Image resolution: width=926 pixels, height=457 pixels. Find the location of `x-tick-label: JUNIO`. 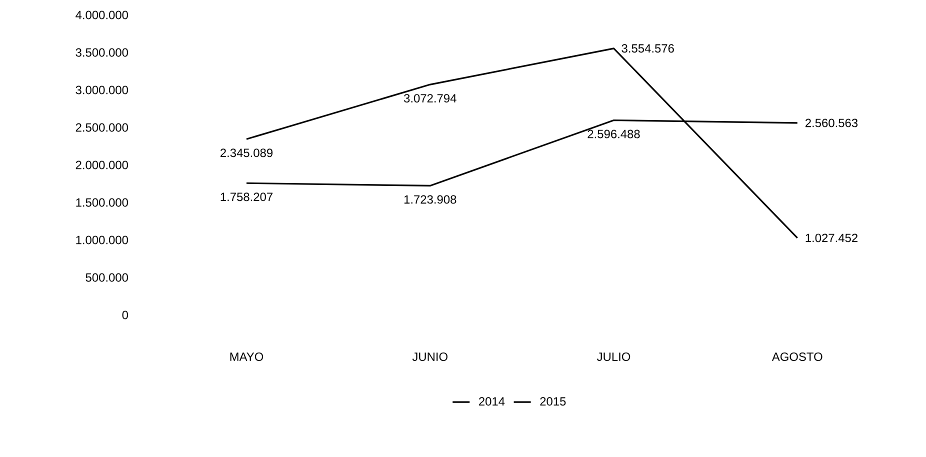

x-tick-label: JUNIO is located at coordinates (430, 356).